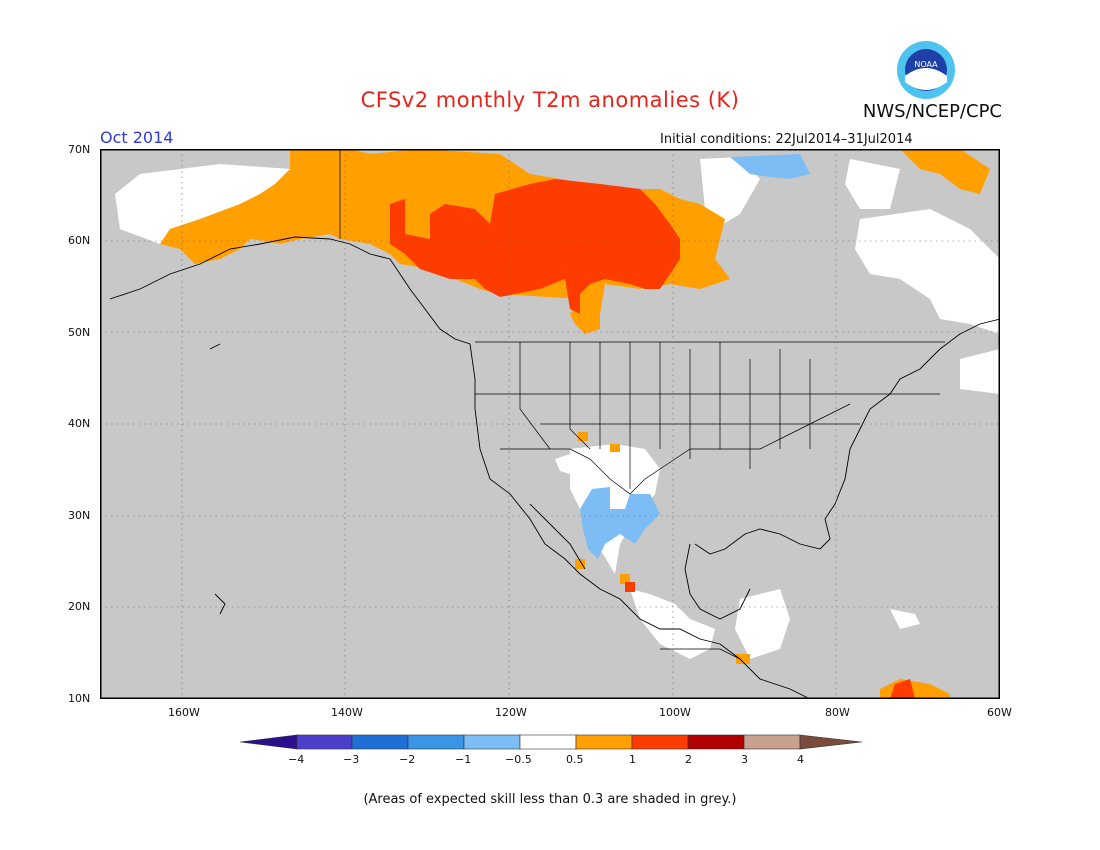  What do you see at coordinates (137, 137) in the screenshot?
I see `valid-month: Oct 2014` at bounding box center [137, 137].